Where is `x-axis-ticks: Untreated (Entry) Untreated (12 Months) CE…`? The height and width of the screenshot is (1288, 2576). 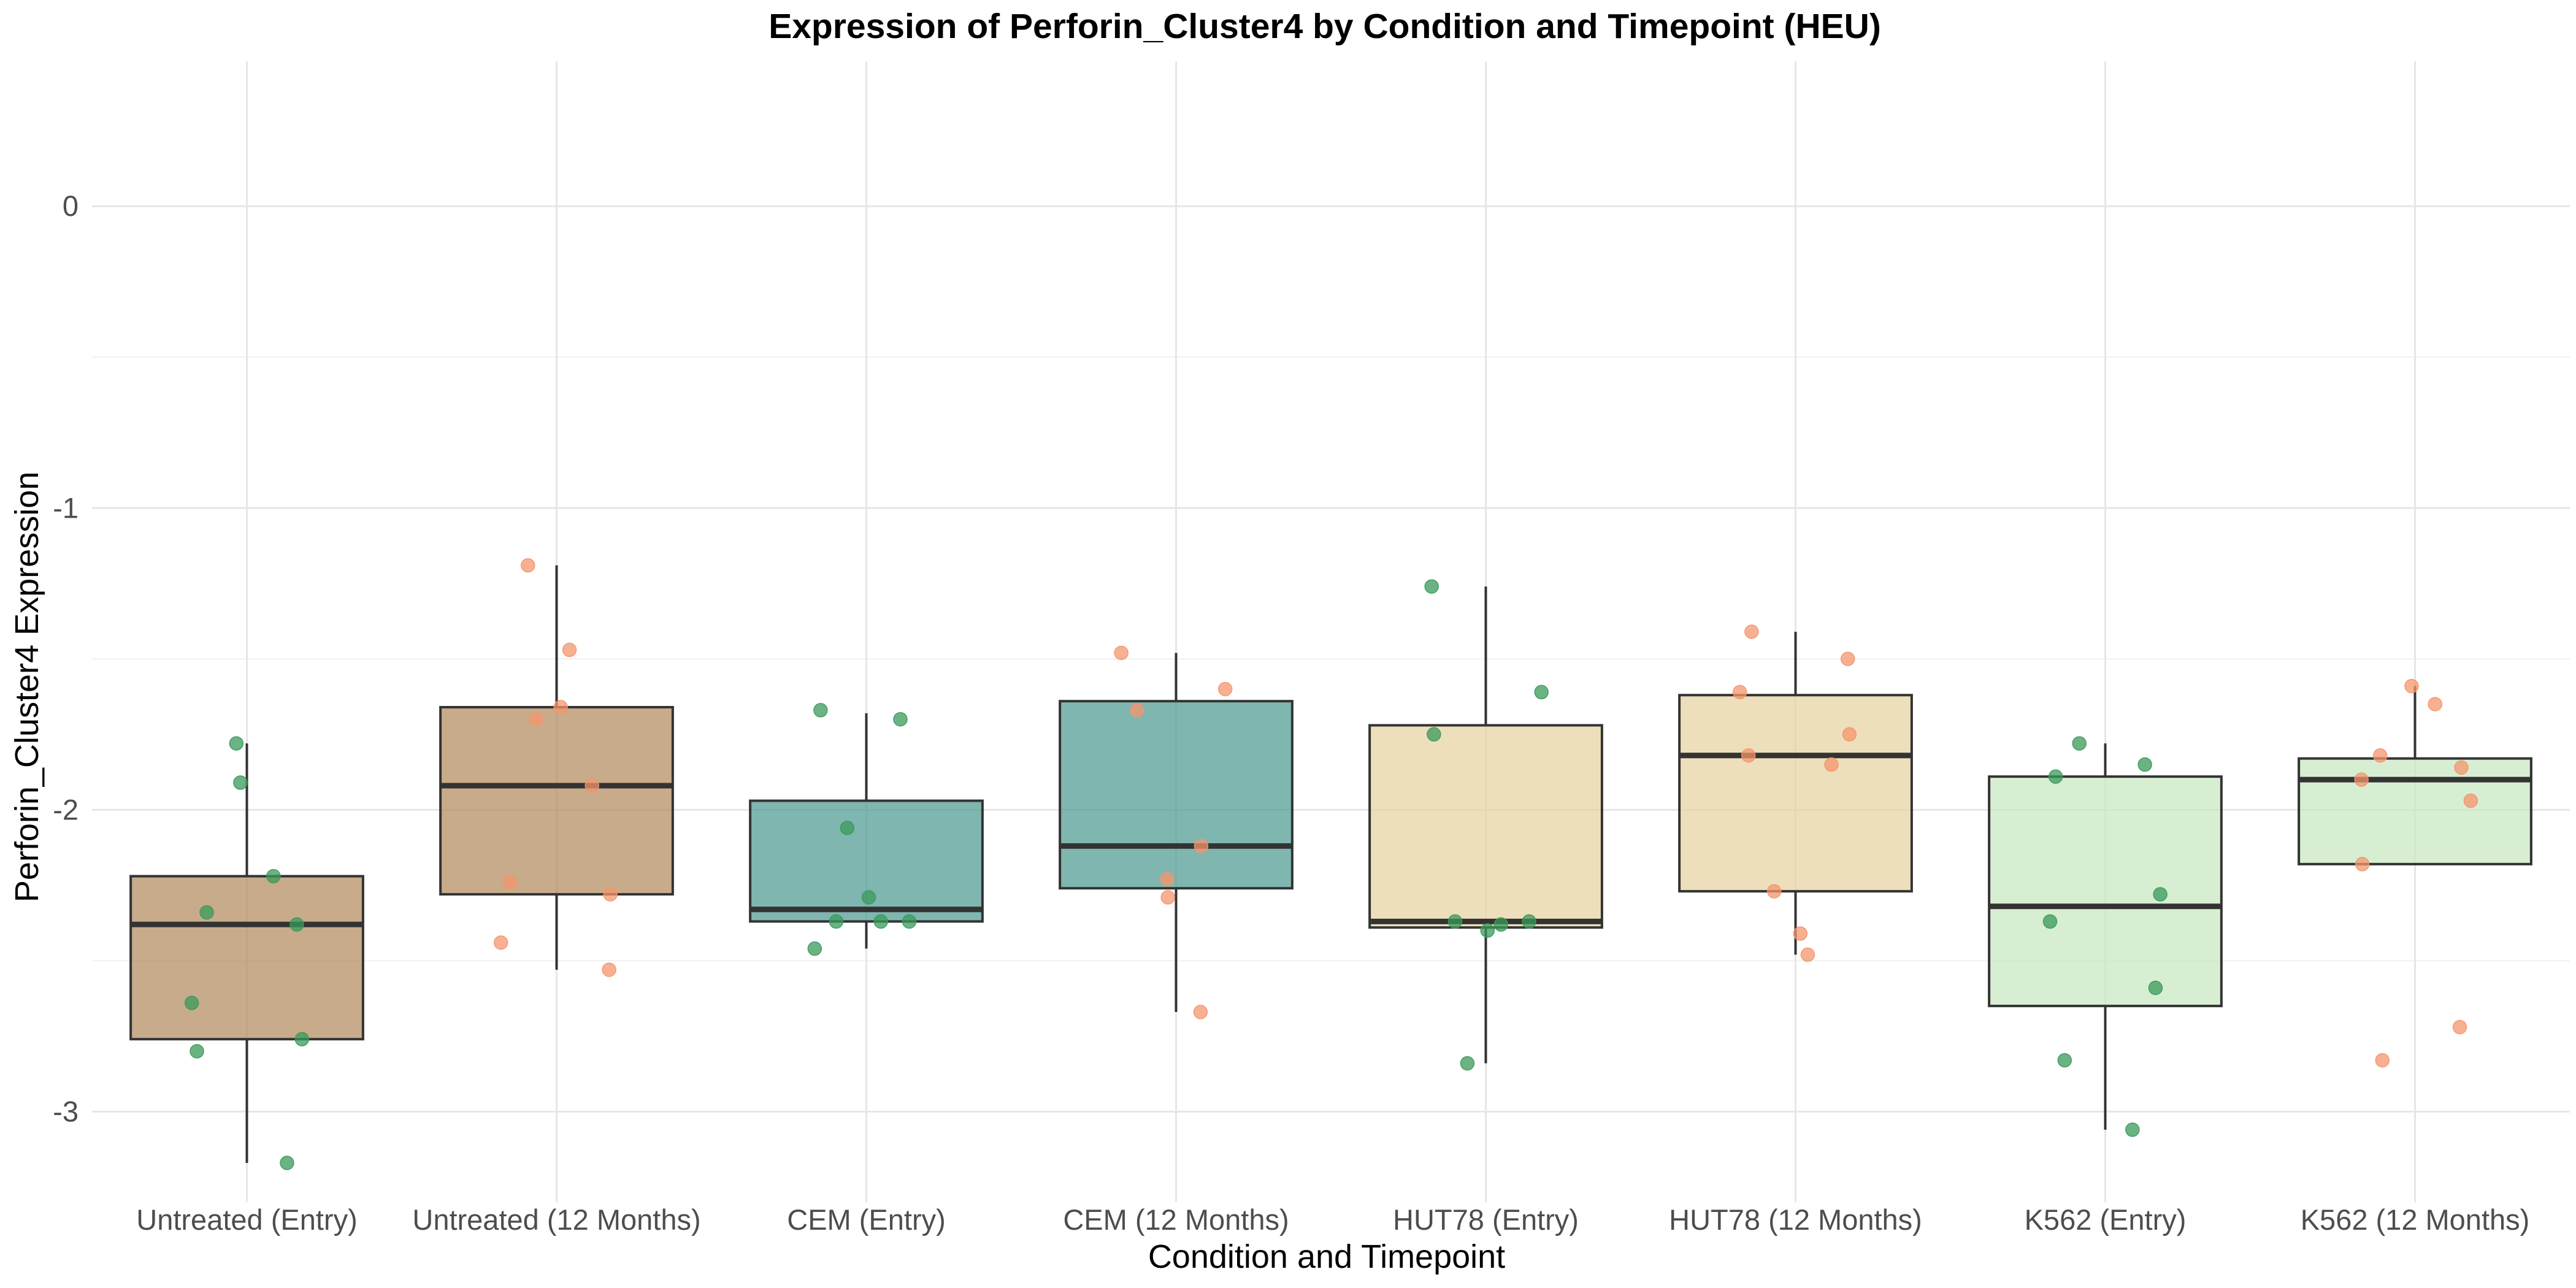
x-axis-ticks: Untreated (Entry) Untreated (12 Months) CE… is located at coordinates (1332, 1219).